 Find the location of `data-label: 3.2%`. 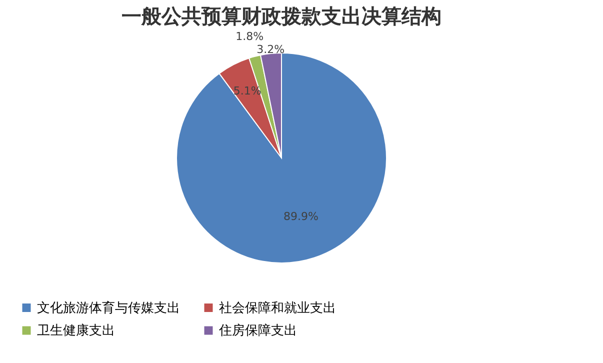

data-label: 3.2% is located at coordinates (270, 49).